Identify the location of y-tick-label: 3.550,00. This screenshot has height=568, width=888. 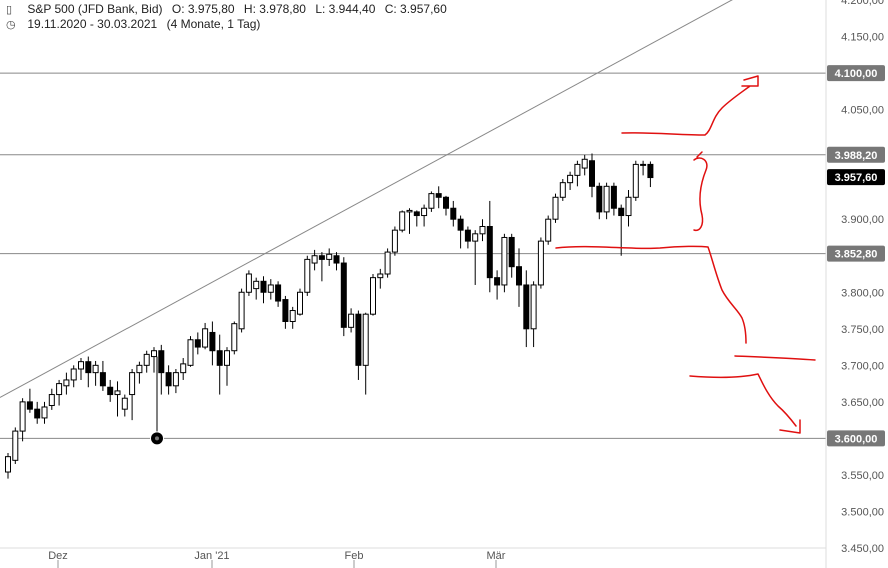
(862, 476).